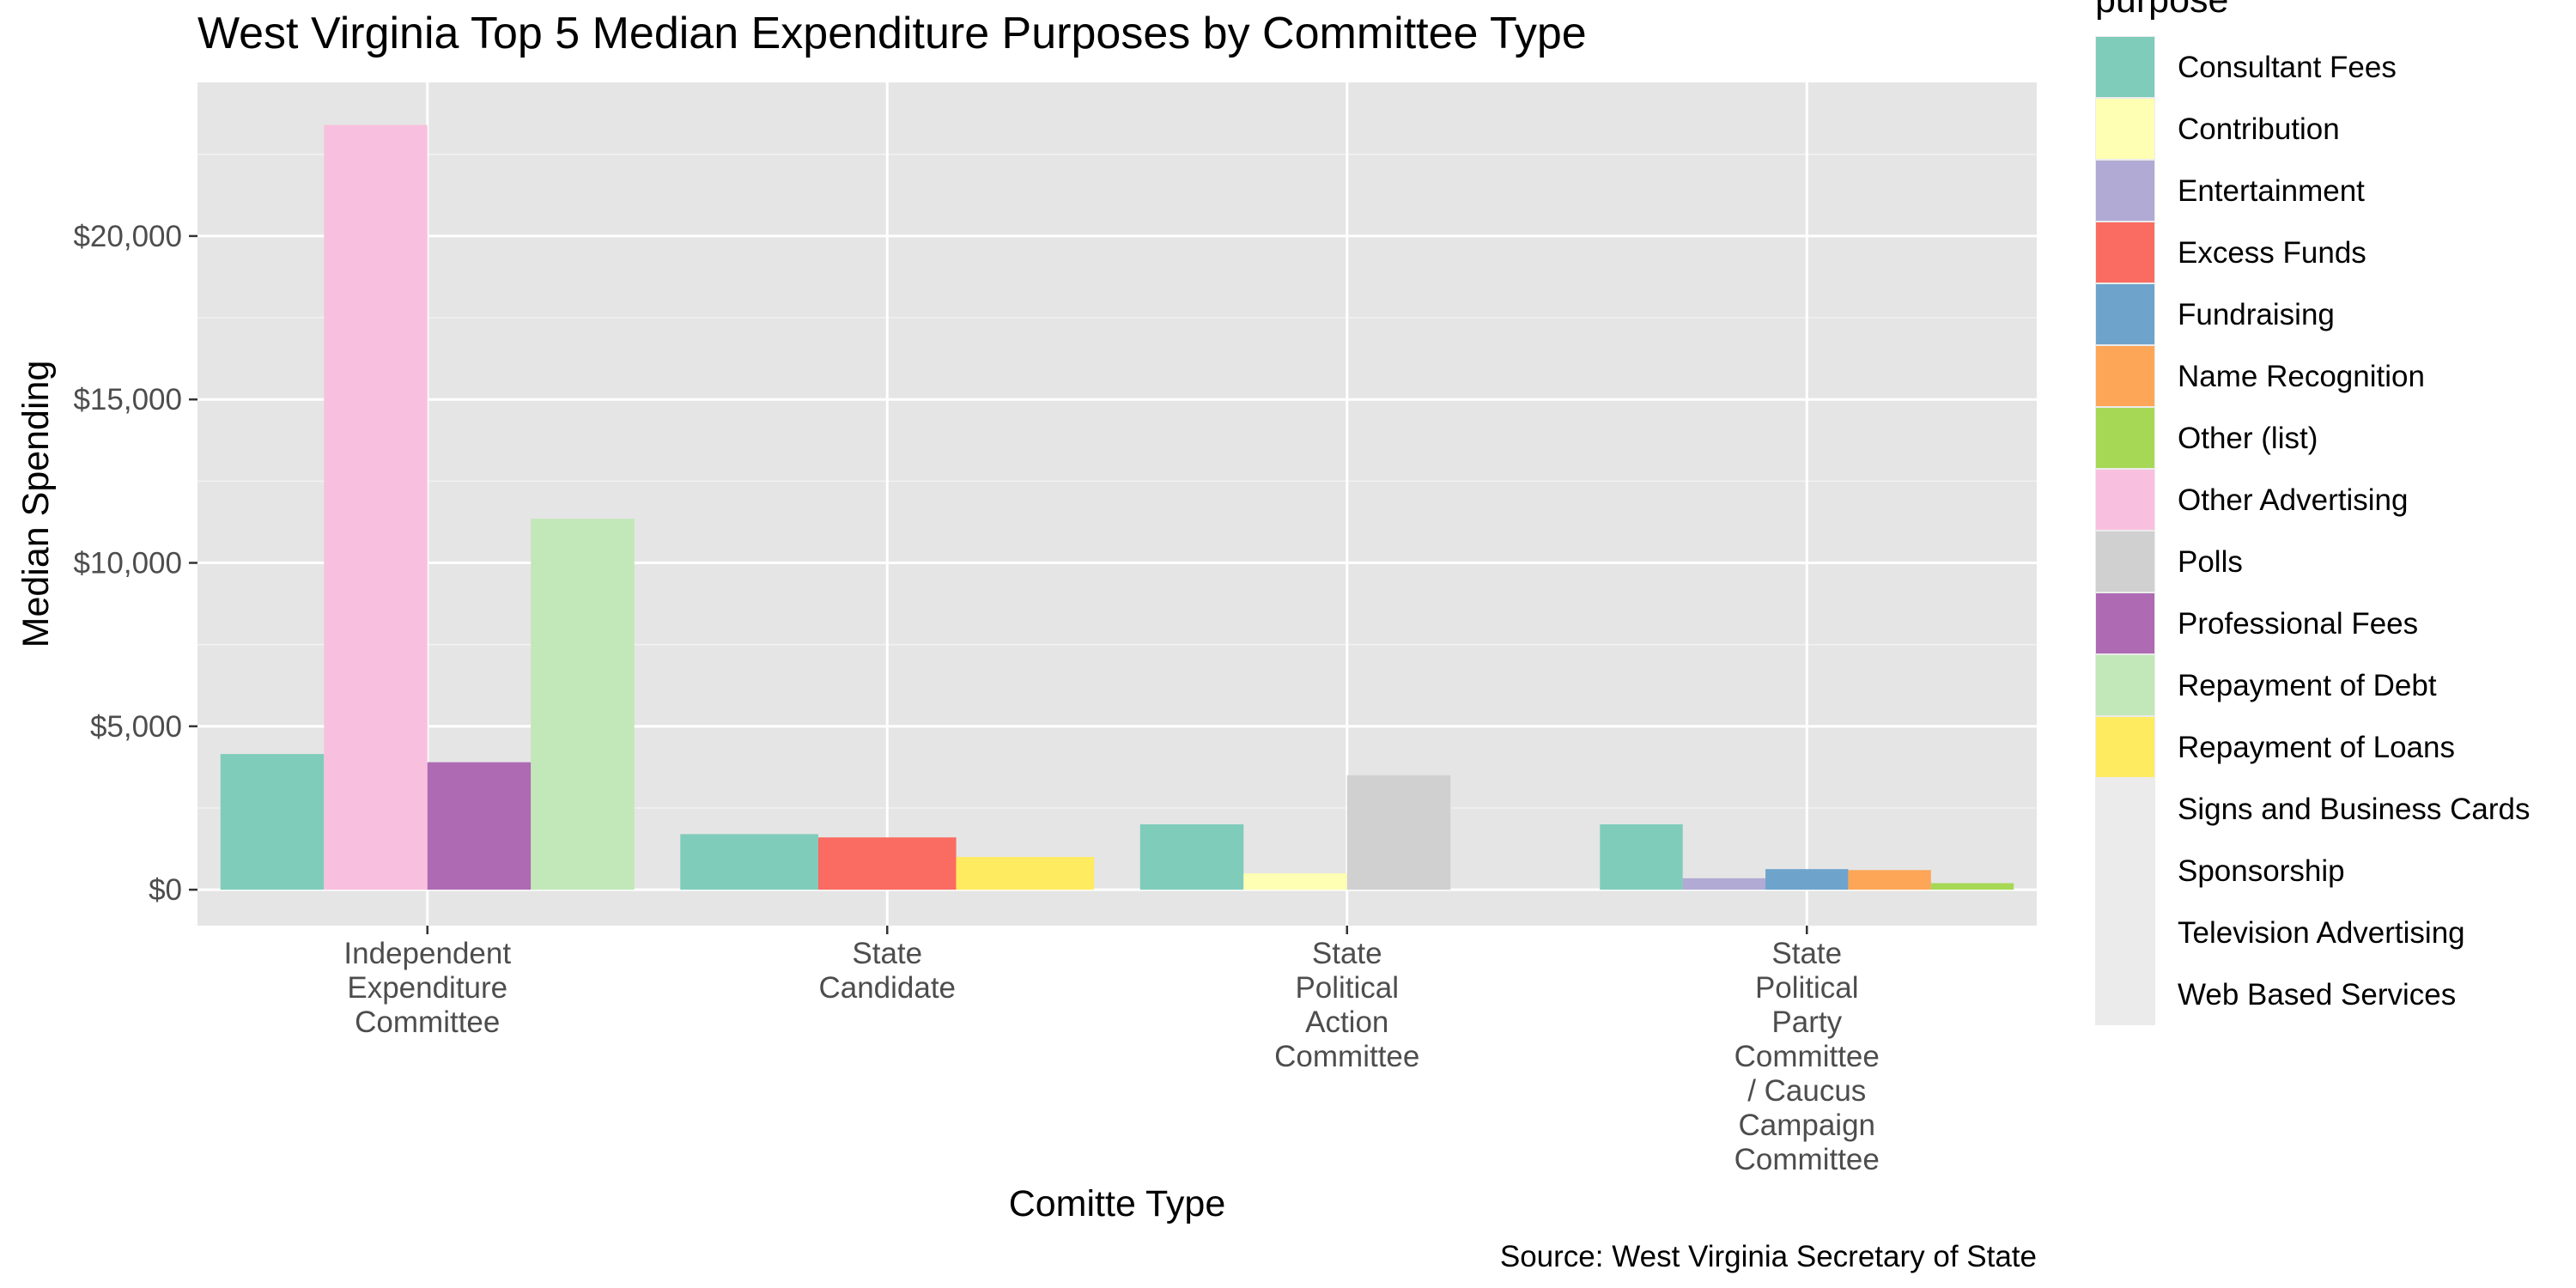  What do you see at coordinates (2302, 377) in the screenshot?
I see `legend-label: Name Recognition` at bounding box center [2302, 377].